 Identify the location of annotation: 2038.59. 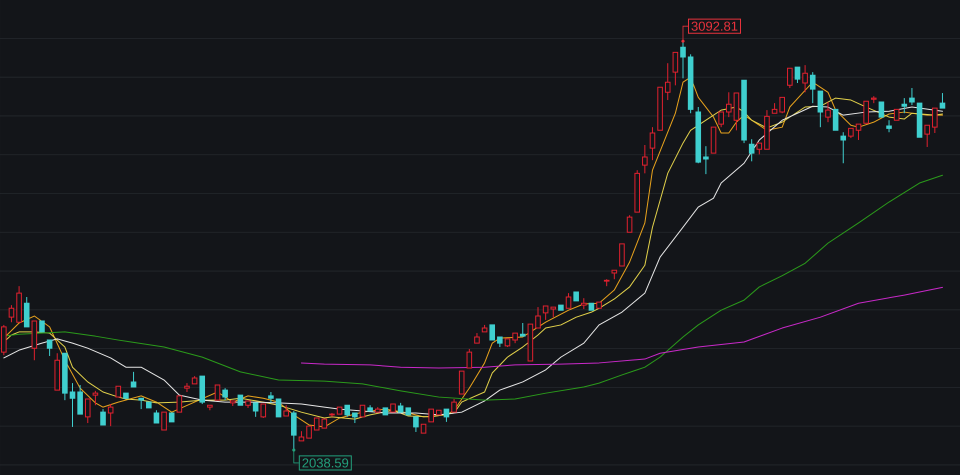
(325, 463).